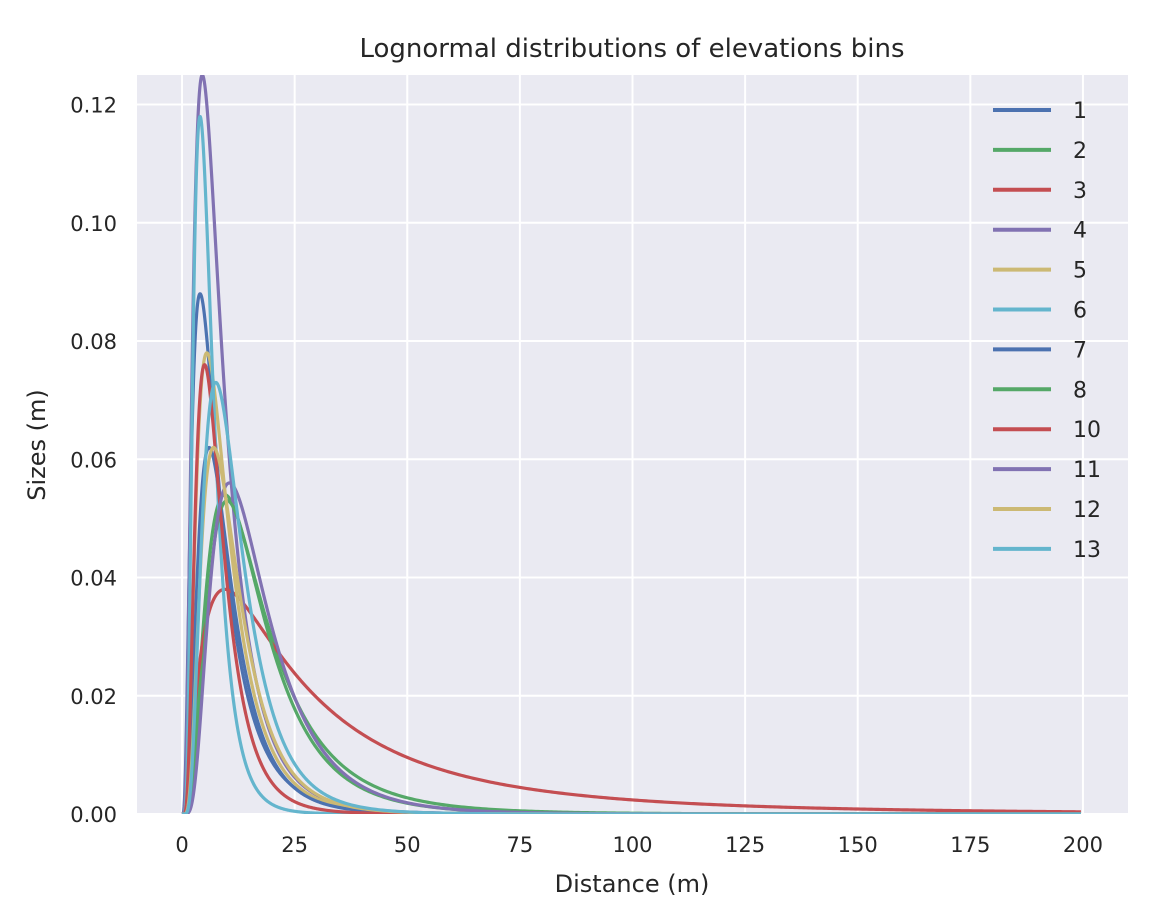  What do you see at coordinates (632, 884) in the screenshot?
I see `x-axis-label: Distance (m)` at bounding box center [632, 884].